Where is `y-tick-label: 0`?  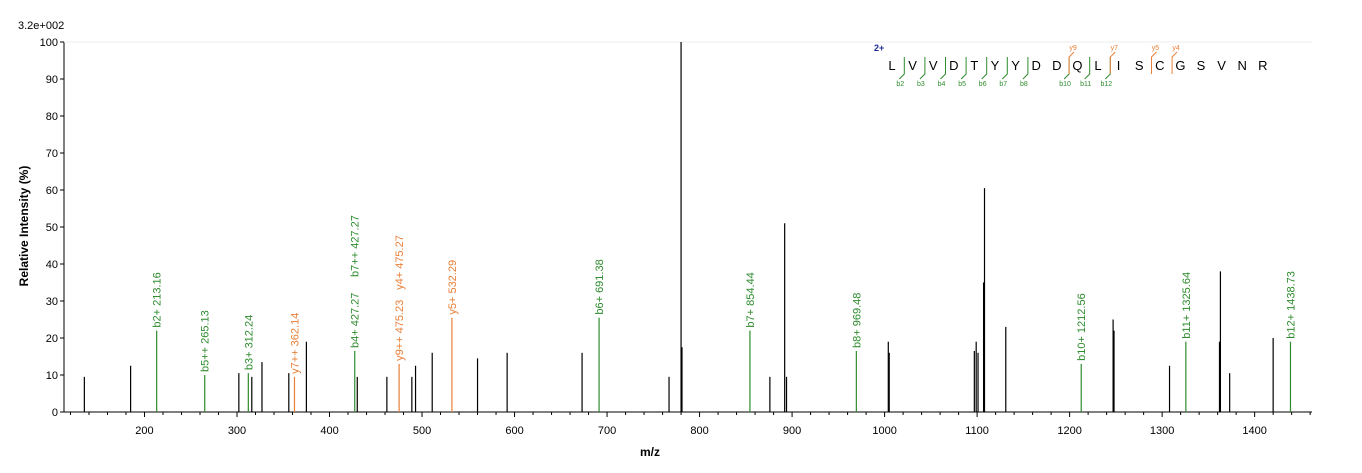 y-tick-label: 0 is located at coordinates (55, 413).